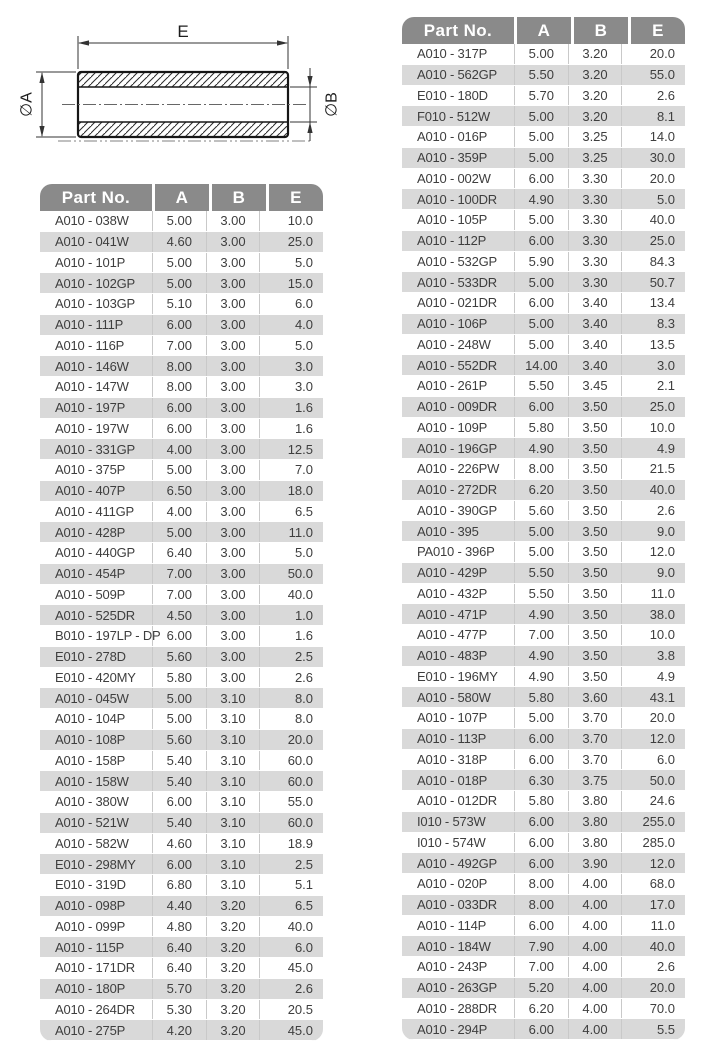 This screenshot has width=718, height=1050. Describe the element at coordinates (541, 261) in the screenshot. I see `a-value-cell: 5.90` at that location.